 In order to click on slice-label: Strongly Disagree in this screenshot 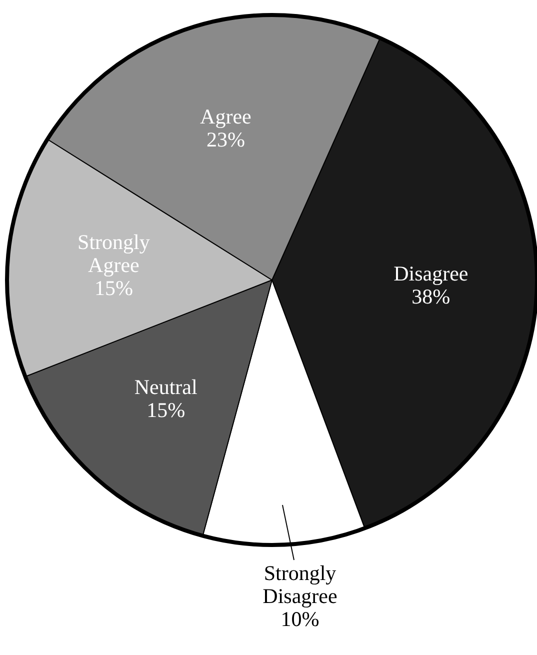, I will do `click(300, 584)`.